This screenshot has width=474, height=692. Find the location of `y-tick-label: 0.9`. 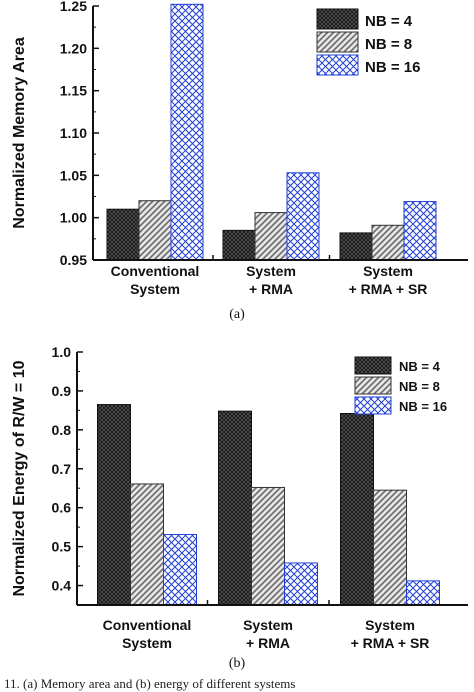

y-tick-label: 0.9 is located at coordinates (62, 391).